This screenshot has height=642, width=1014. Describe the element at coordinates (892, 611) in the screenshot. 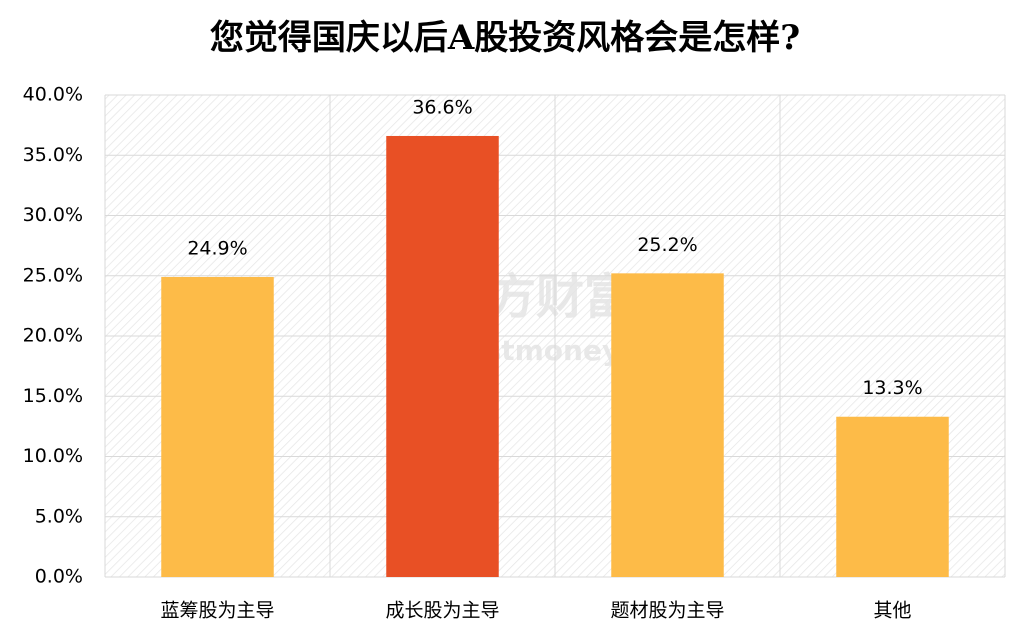

I see `x-tick-label: 其他` at that location.